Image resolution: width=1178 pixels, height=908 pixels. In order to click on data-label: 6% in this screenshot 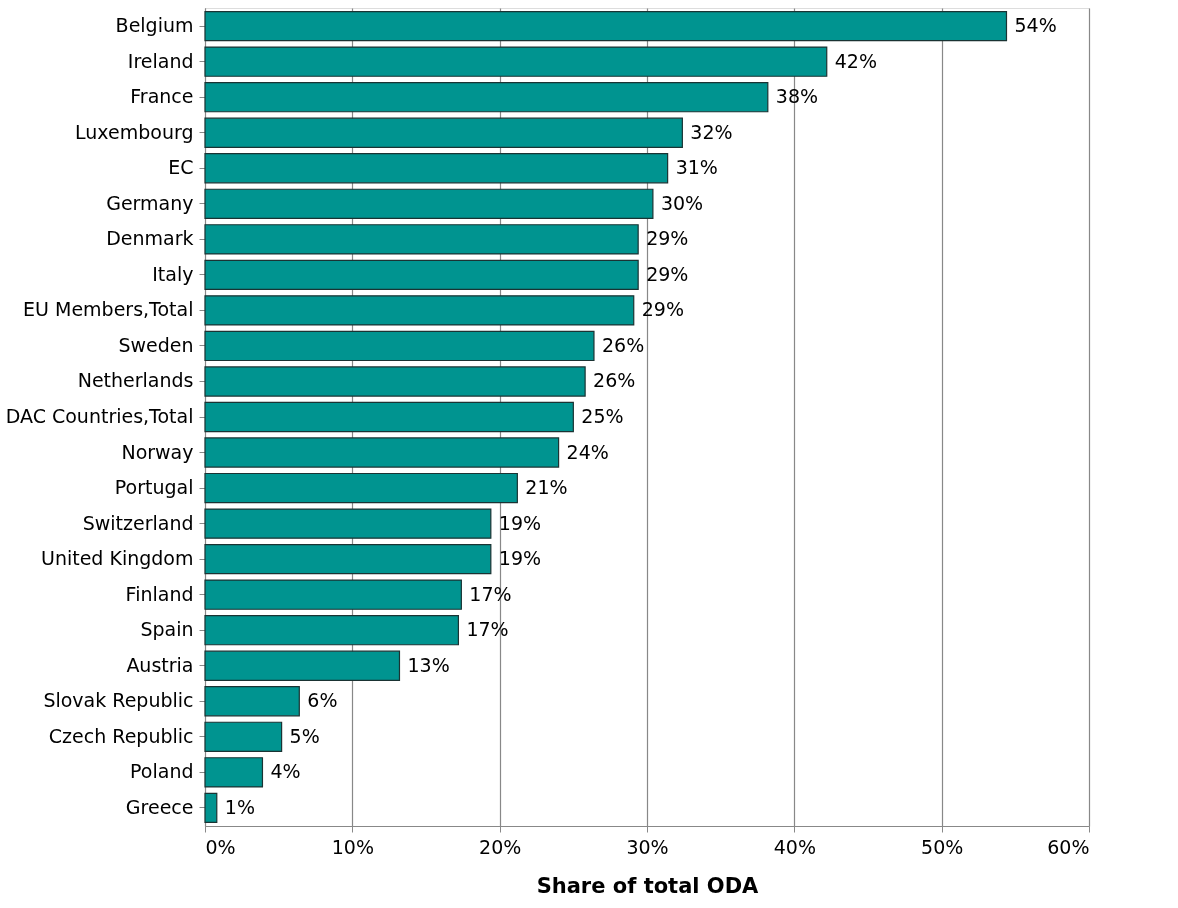, I will do `click(322, 700)`.